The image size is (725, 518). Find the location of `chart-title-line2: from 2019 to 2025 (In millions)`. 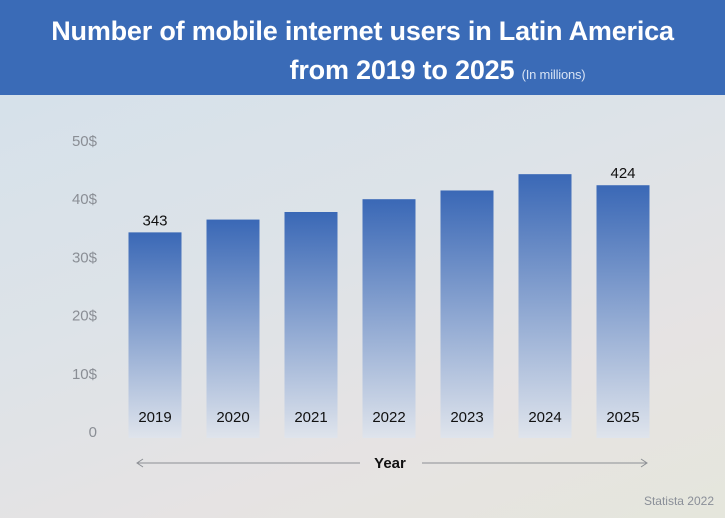

chart-title-line2: from 2019 to 2025 (In millions) is located at coordinates (362, 70).